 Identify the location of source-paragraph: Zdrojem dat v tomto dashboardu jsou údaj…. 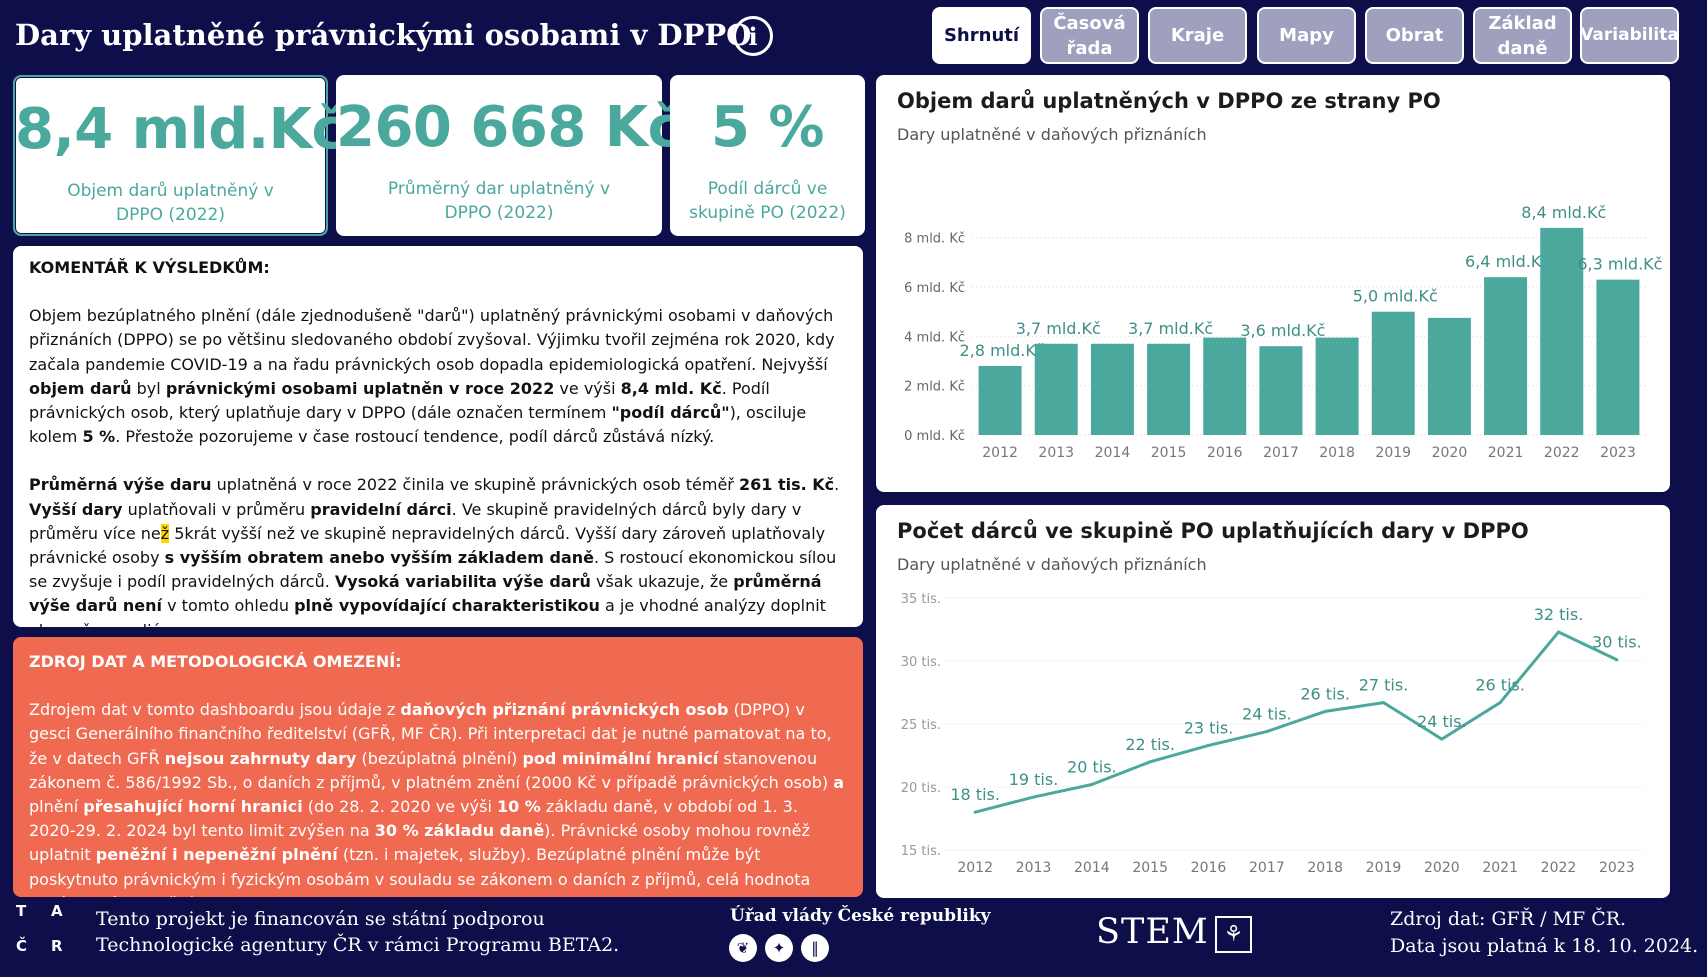
(436, 798).